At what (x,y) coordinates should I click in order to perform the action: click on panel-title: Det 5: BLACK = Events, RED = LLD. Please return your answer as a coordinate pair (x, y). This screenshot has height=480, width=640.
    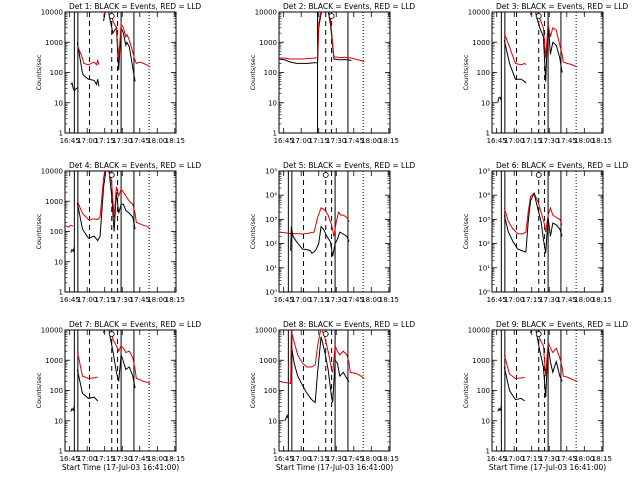
    Looking at the image, I should click on (349, 165).